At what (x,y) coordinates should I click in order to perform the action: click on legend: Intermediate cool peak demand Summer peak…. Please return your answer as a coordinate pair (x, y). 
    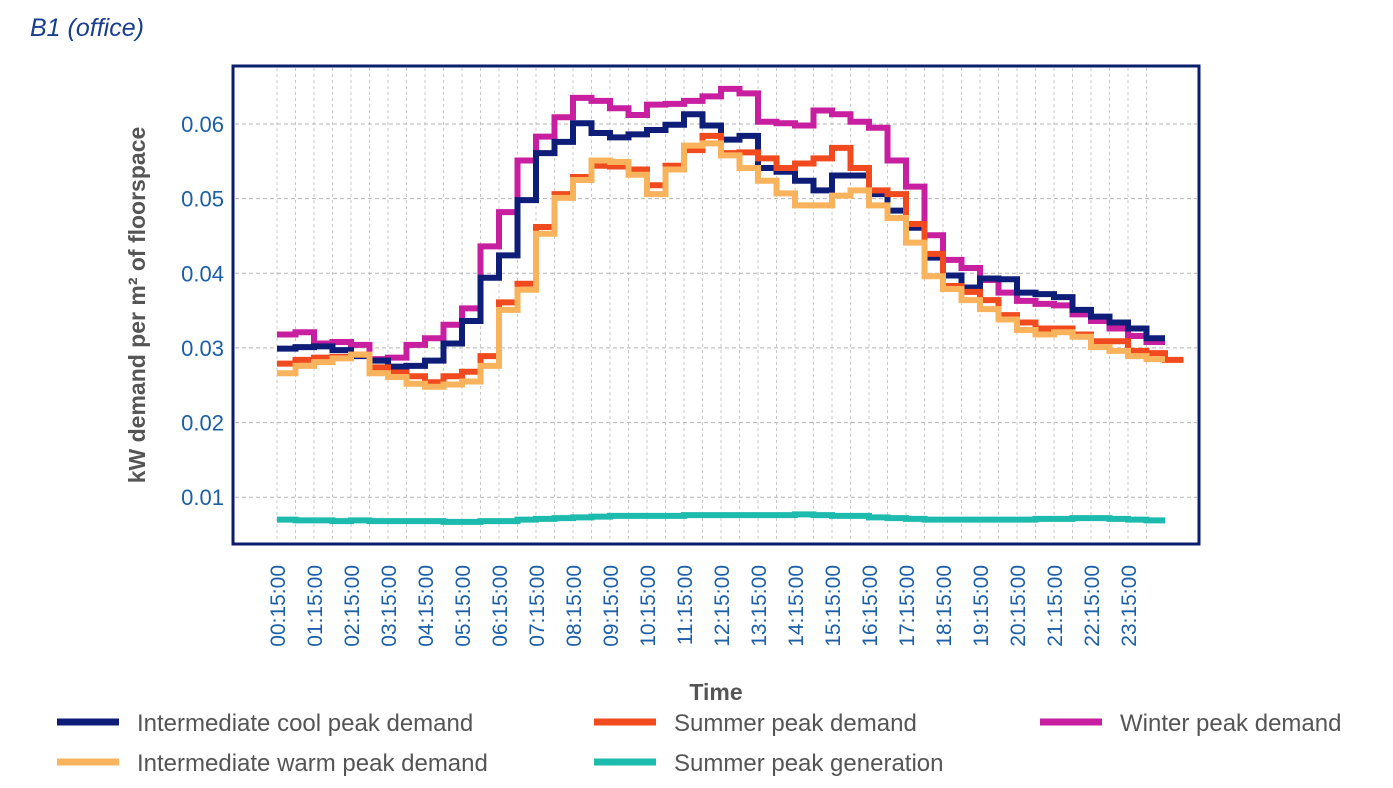
    Looking at the image, I should click on (699, 743).